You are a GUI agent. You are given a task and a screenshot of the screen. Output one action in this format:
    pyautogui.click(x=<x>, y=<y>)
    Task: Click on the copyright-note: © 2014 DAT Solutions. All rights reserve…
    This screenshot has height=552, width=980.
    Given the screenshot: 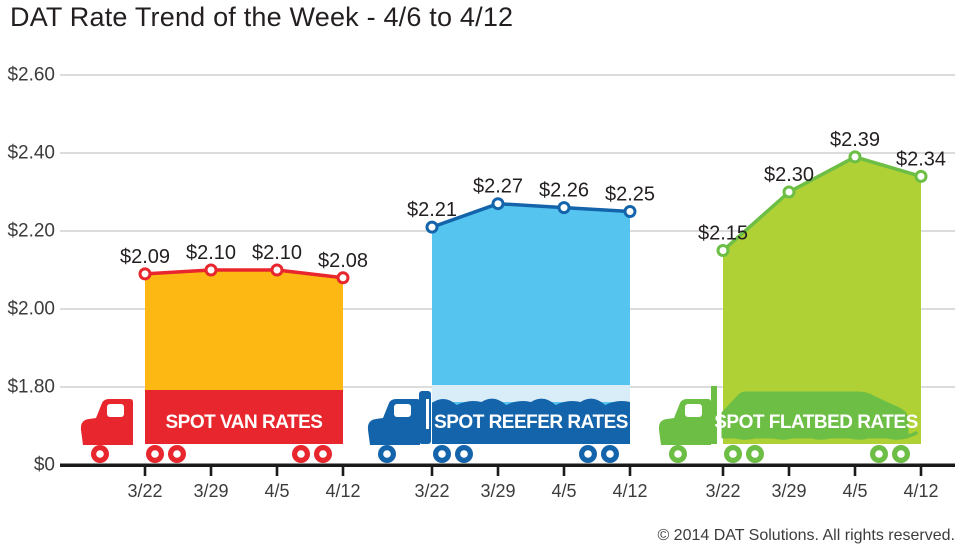 What is the action you would take?
    pyautogui.click(x=806, y=535)
    